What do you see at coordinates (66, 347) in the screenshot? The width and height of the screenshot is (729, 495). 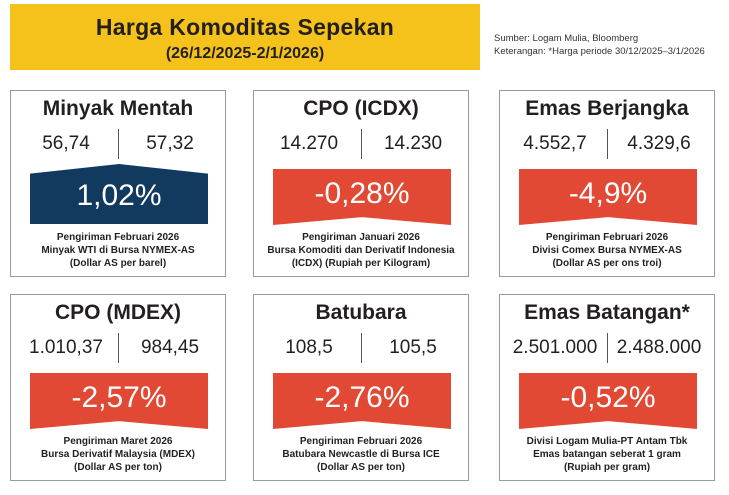 I see `previous-price: 1.010,37` at bounding box center [66, 347].